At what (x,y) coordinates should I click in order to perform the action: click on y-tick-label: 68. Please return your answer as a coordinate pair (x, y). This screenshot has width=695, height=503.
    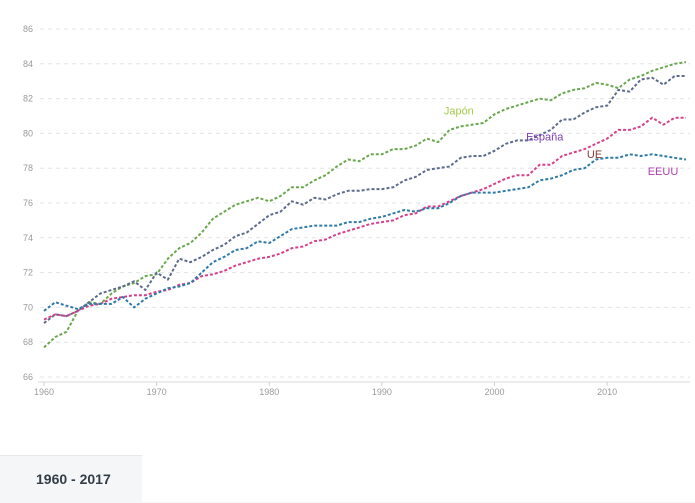
    Looking at the image, I should click on (28, 342).